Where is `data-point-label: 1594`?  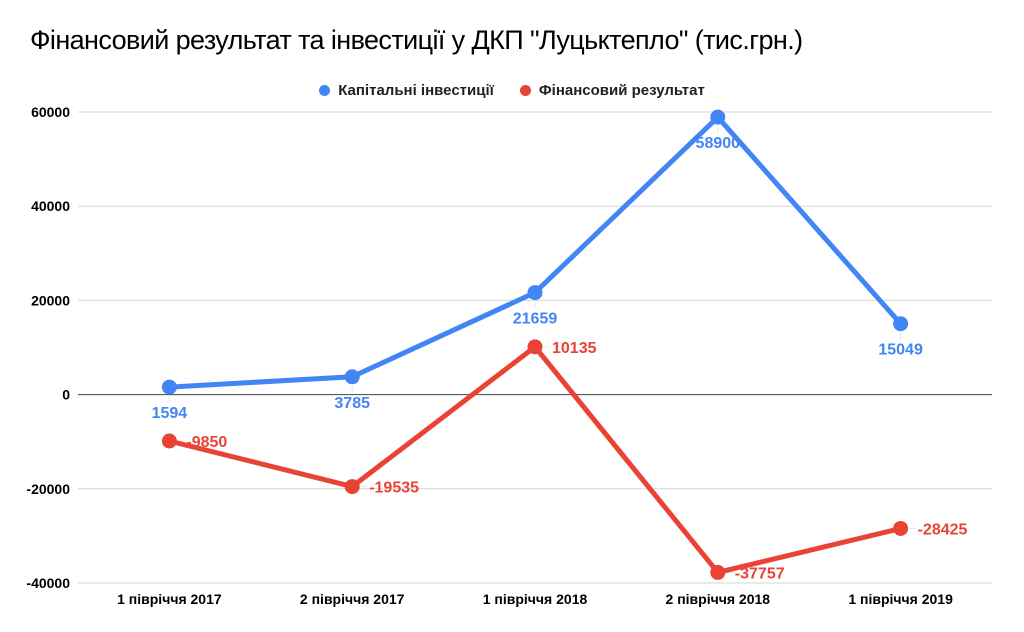
data-point-label: 1594 is located at coordinates (170, 413).